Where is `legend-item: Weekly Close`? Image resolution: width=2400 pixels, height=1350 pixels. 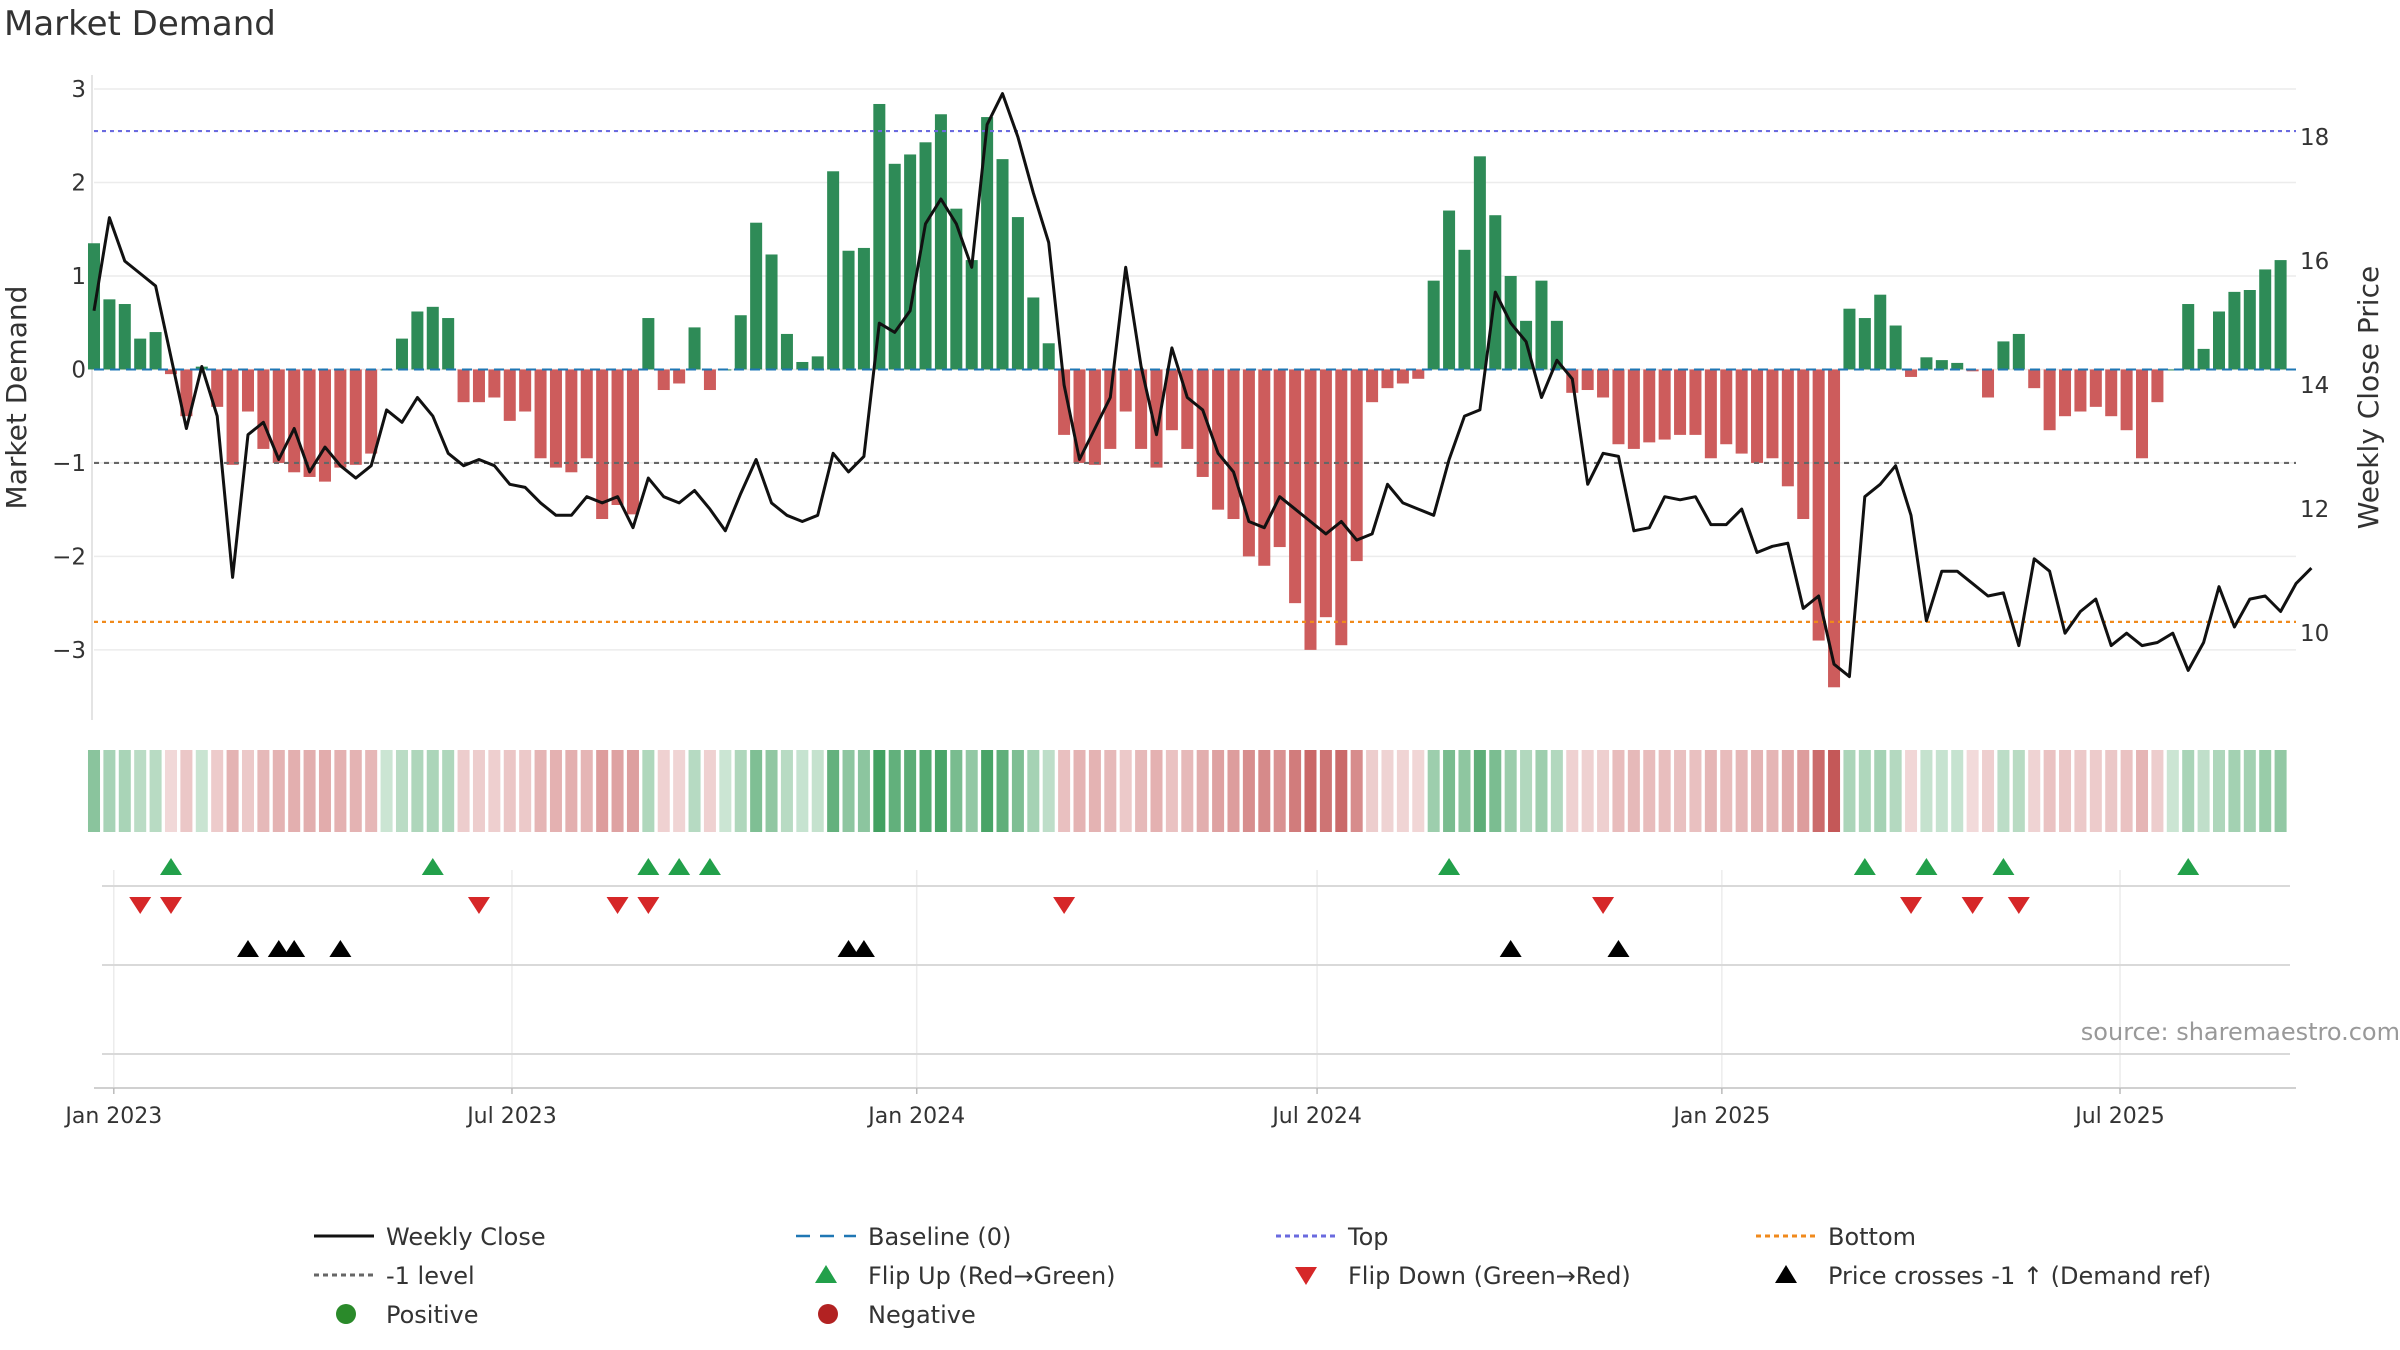
legend-item: Weekly Close is located at coordinates (430, 1237).